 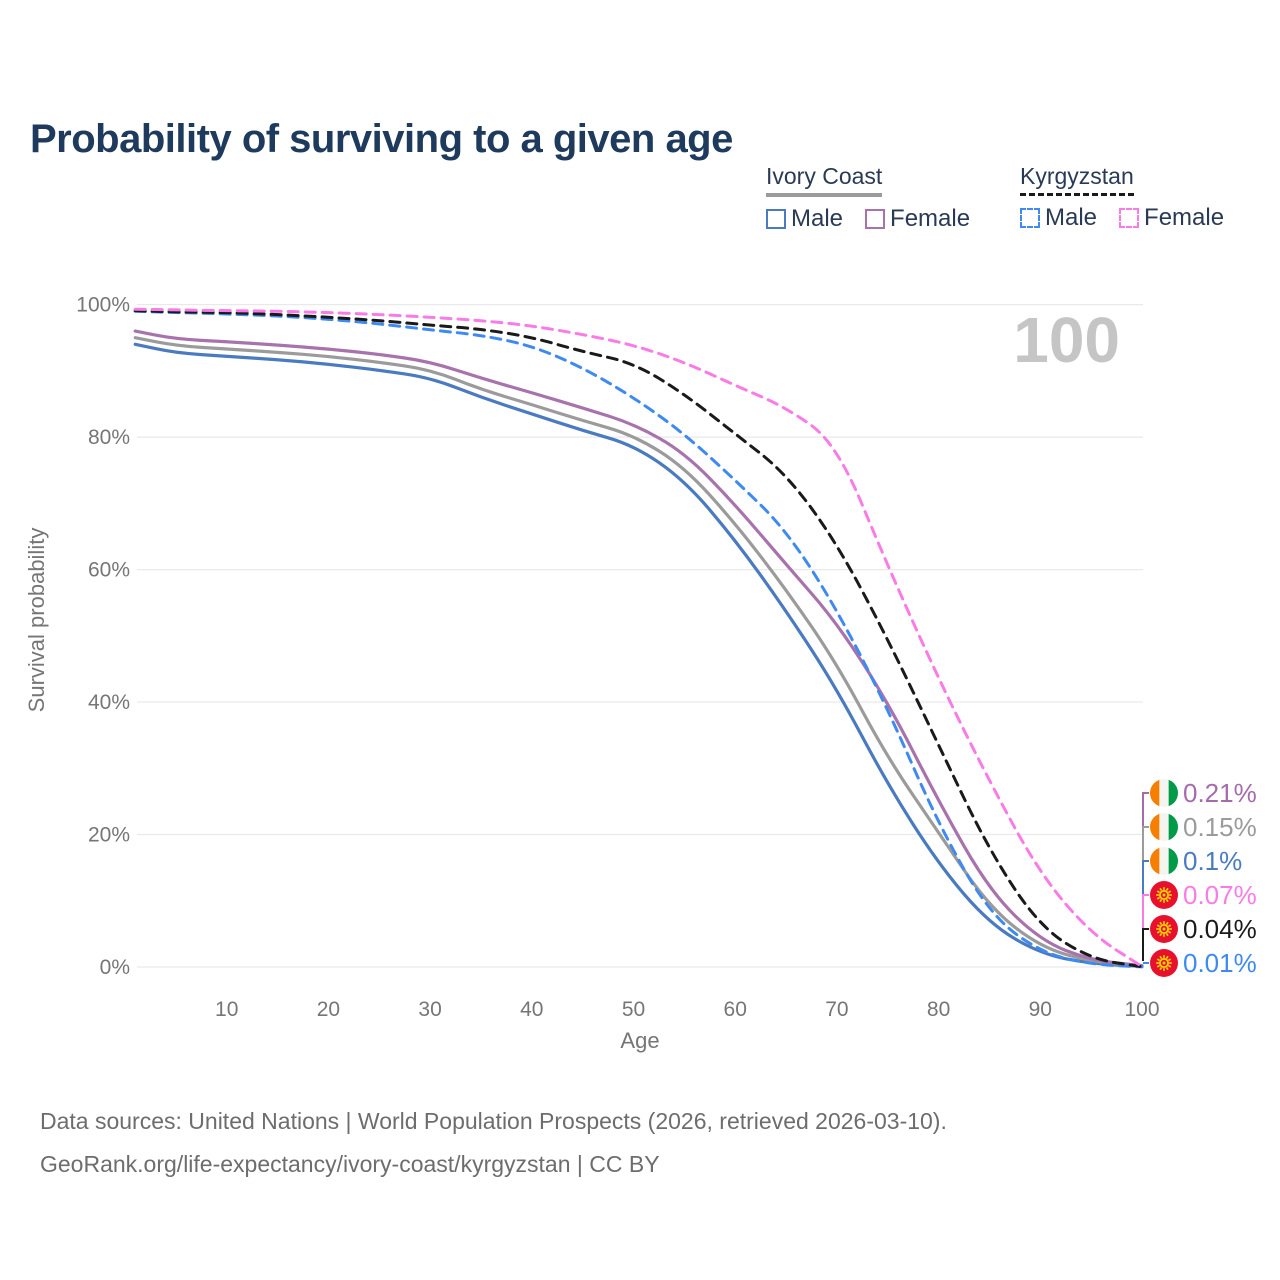 I want to click on y-tick-label-80: 80%, so click(x=109, y=437).